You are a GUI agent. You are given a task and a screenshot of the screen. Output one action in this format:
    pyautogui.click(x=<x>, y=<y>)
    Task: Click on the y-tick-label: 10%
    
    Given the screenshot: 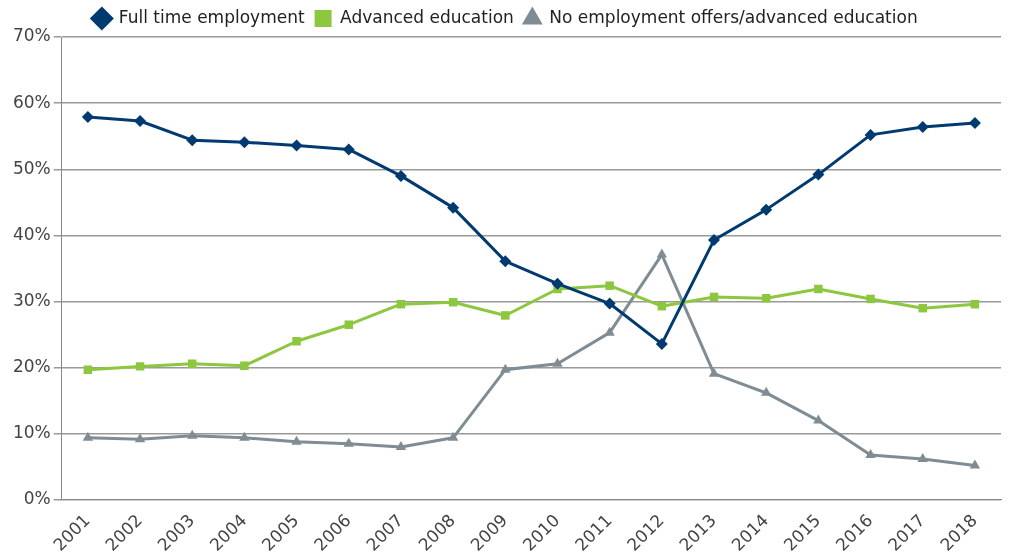 What is the action you would take?
    pyautogui.click(x=31, y=432)
    